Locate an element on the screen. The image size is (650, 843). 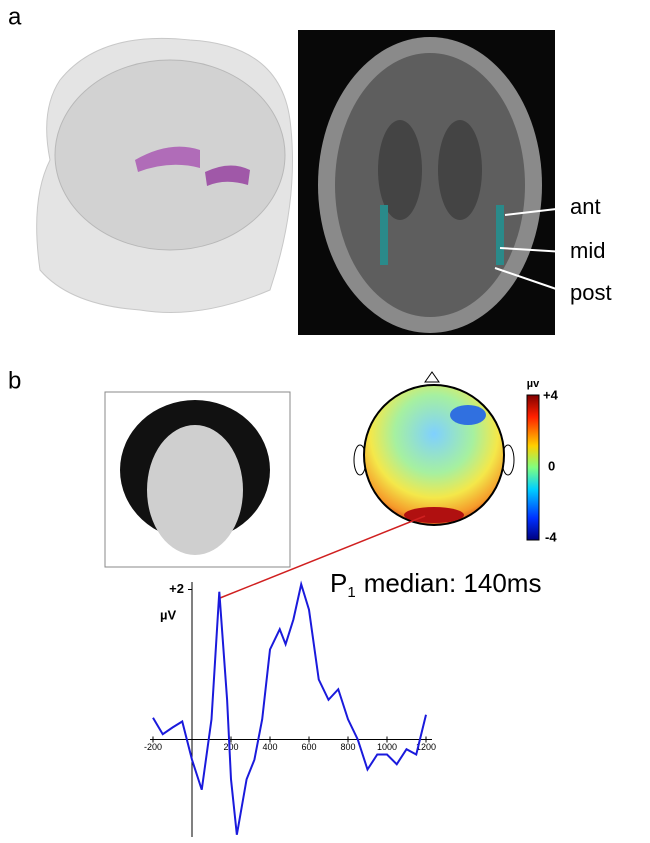
annotation: P1 median: 140ms is located at coordinates (435, 584).